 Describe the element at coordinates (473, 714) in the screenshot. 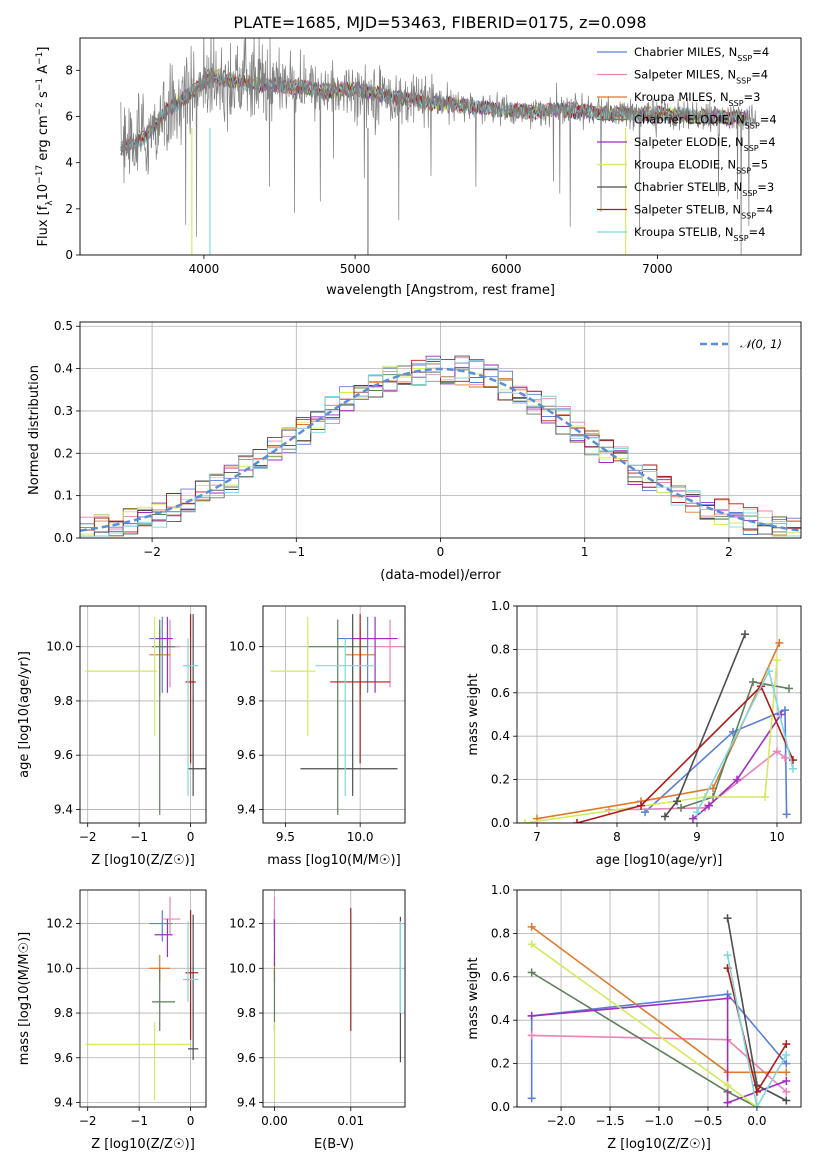

I see `y-axis-label: mass weight` at that location.